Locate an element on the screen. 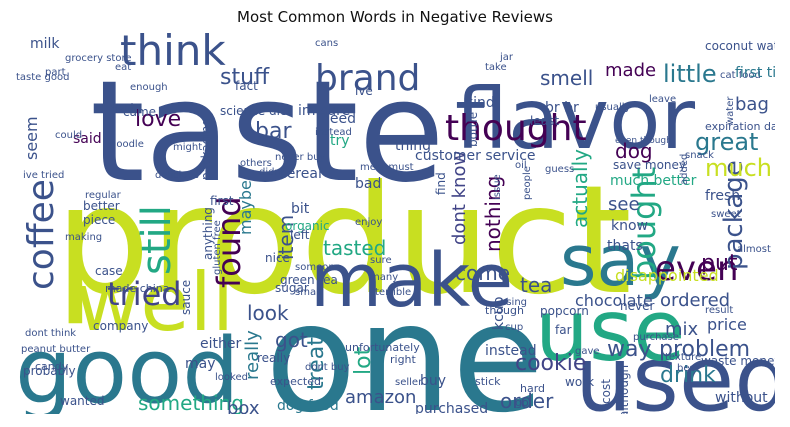 The width and height of the screenshot is (790, 427). cloud-word: much is located at coordinates (738, 168).